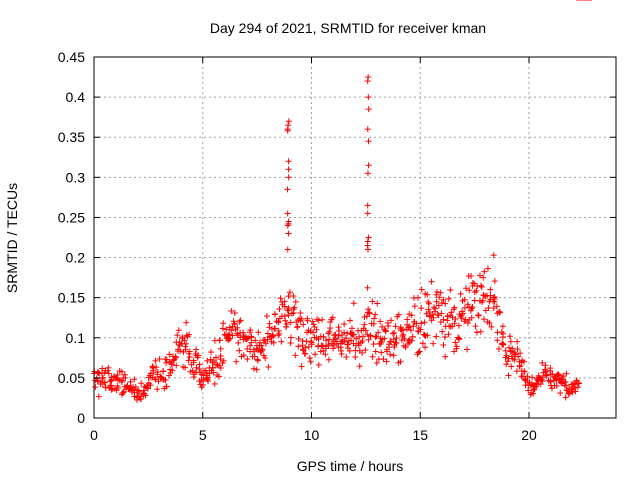  I want to click on y-tick-label: 0.45, so click(71, 57).